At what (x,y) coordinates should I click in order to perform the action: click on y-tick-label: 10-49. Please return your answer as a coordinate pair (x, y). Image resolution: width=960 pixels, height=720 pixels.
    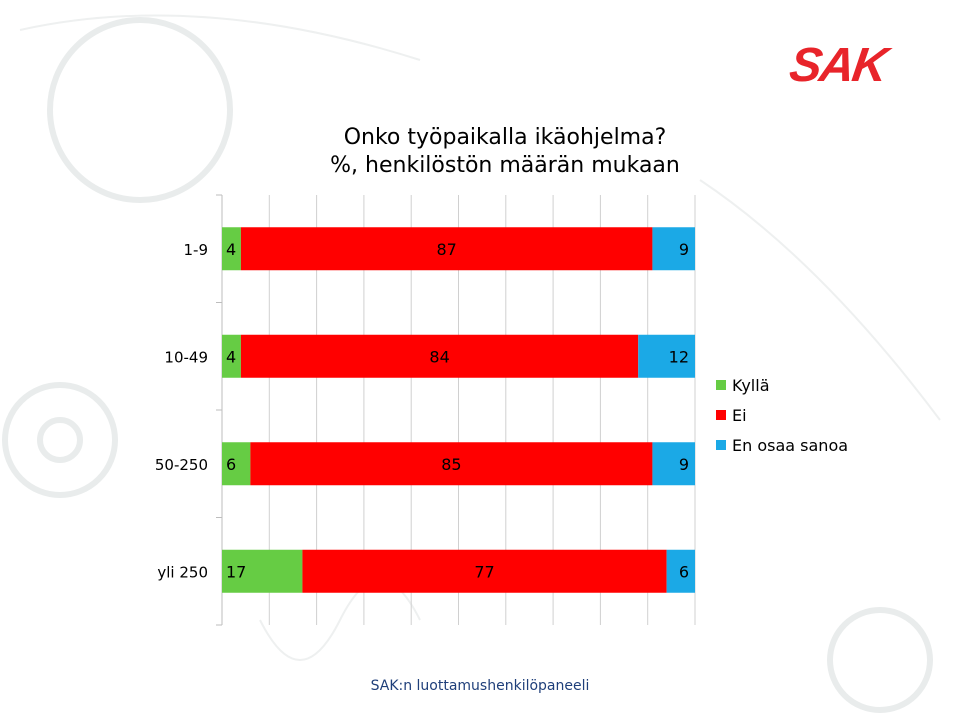
    Looking at the image, I should click on (186, 357).